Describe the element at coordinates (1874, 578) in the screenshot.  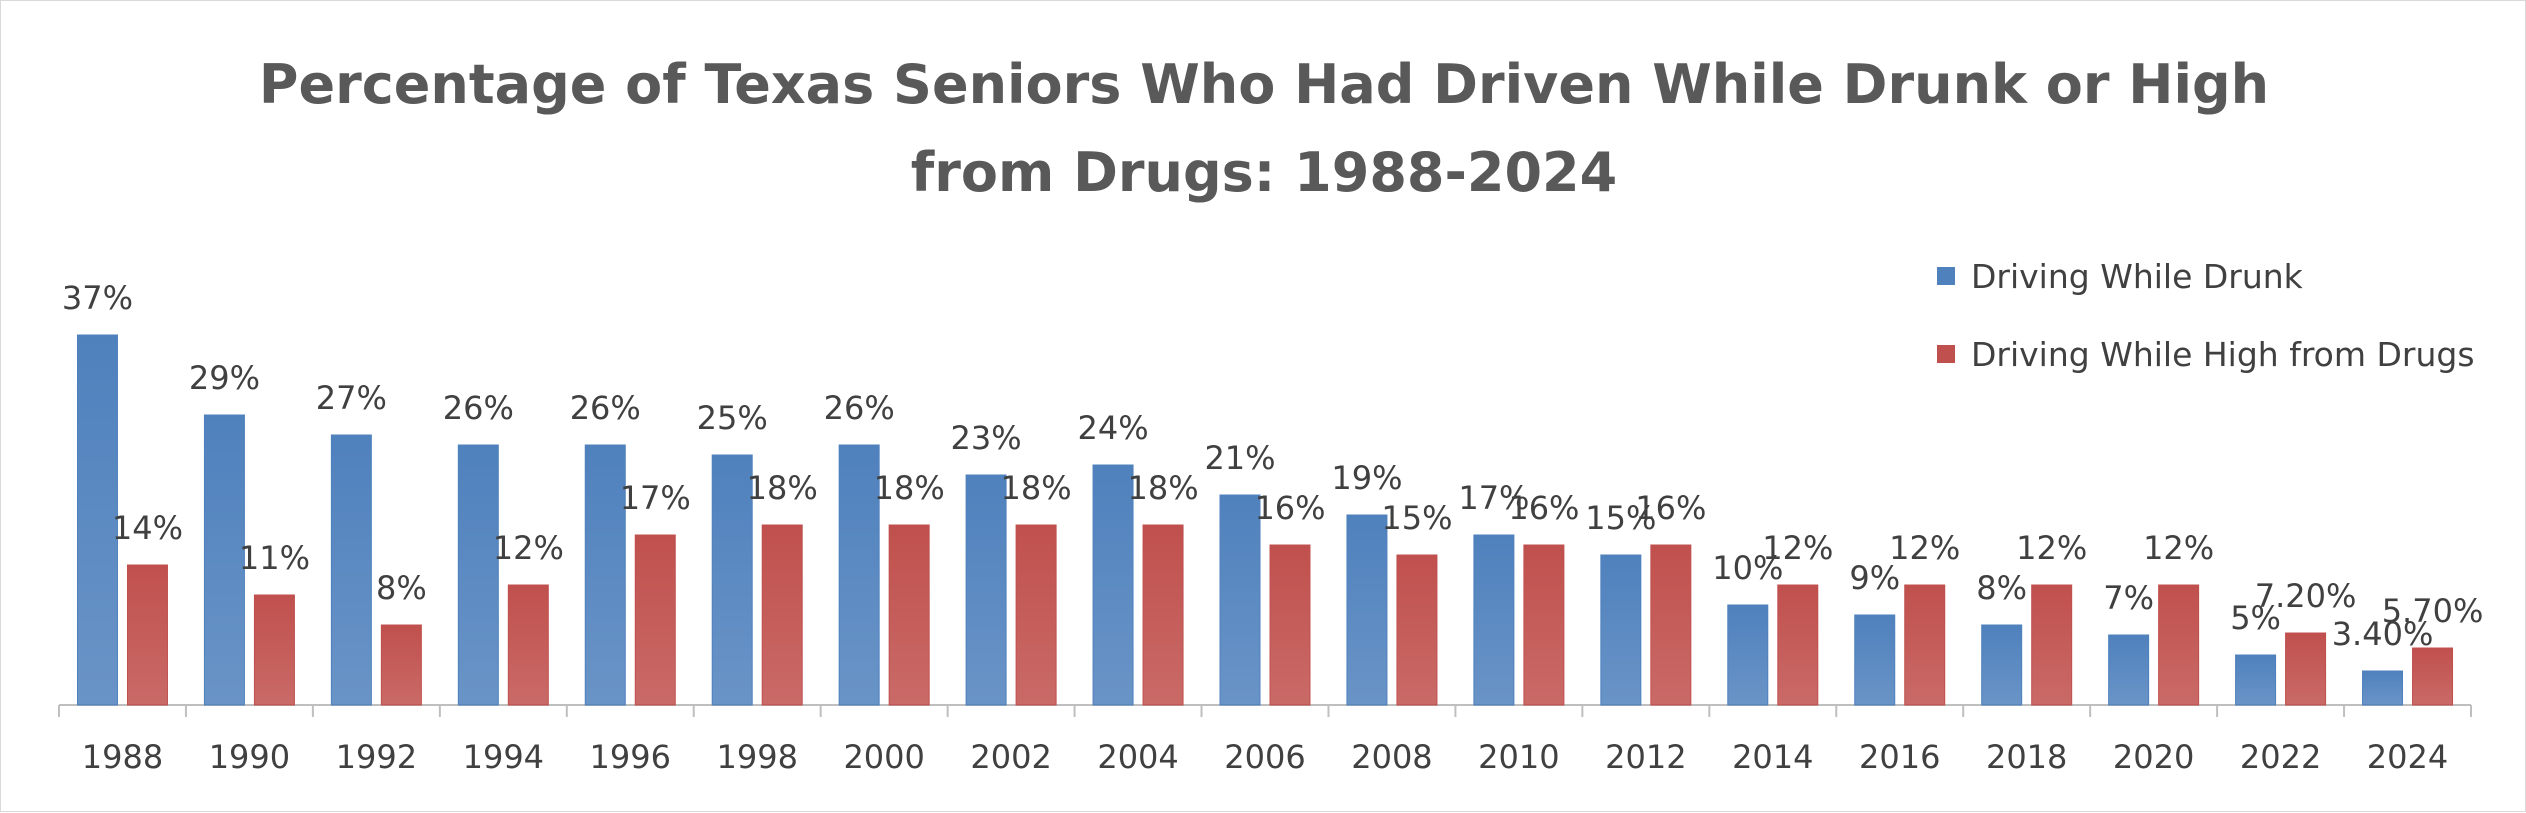
I see `data-label: 9%` at that location.